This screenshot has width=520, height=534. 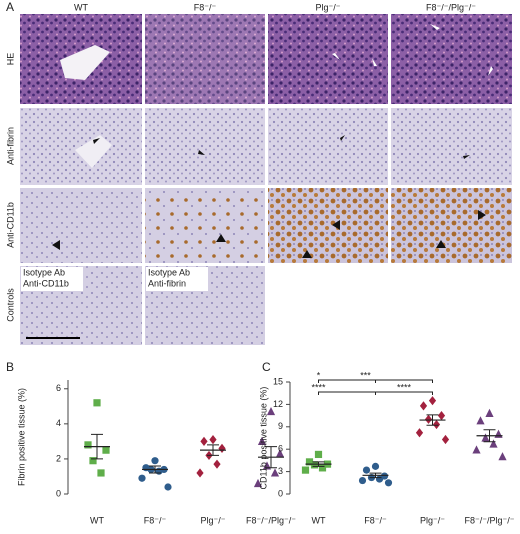 What do you see at coordinates (278, 381) in the screenshot?
I see `y-tick-label: 15` at bounding box center [278, 381].